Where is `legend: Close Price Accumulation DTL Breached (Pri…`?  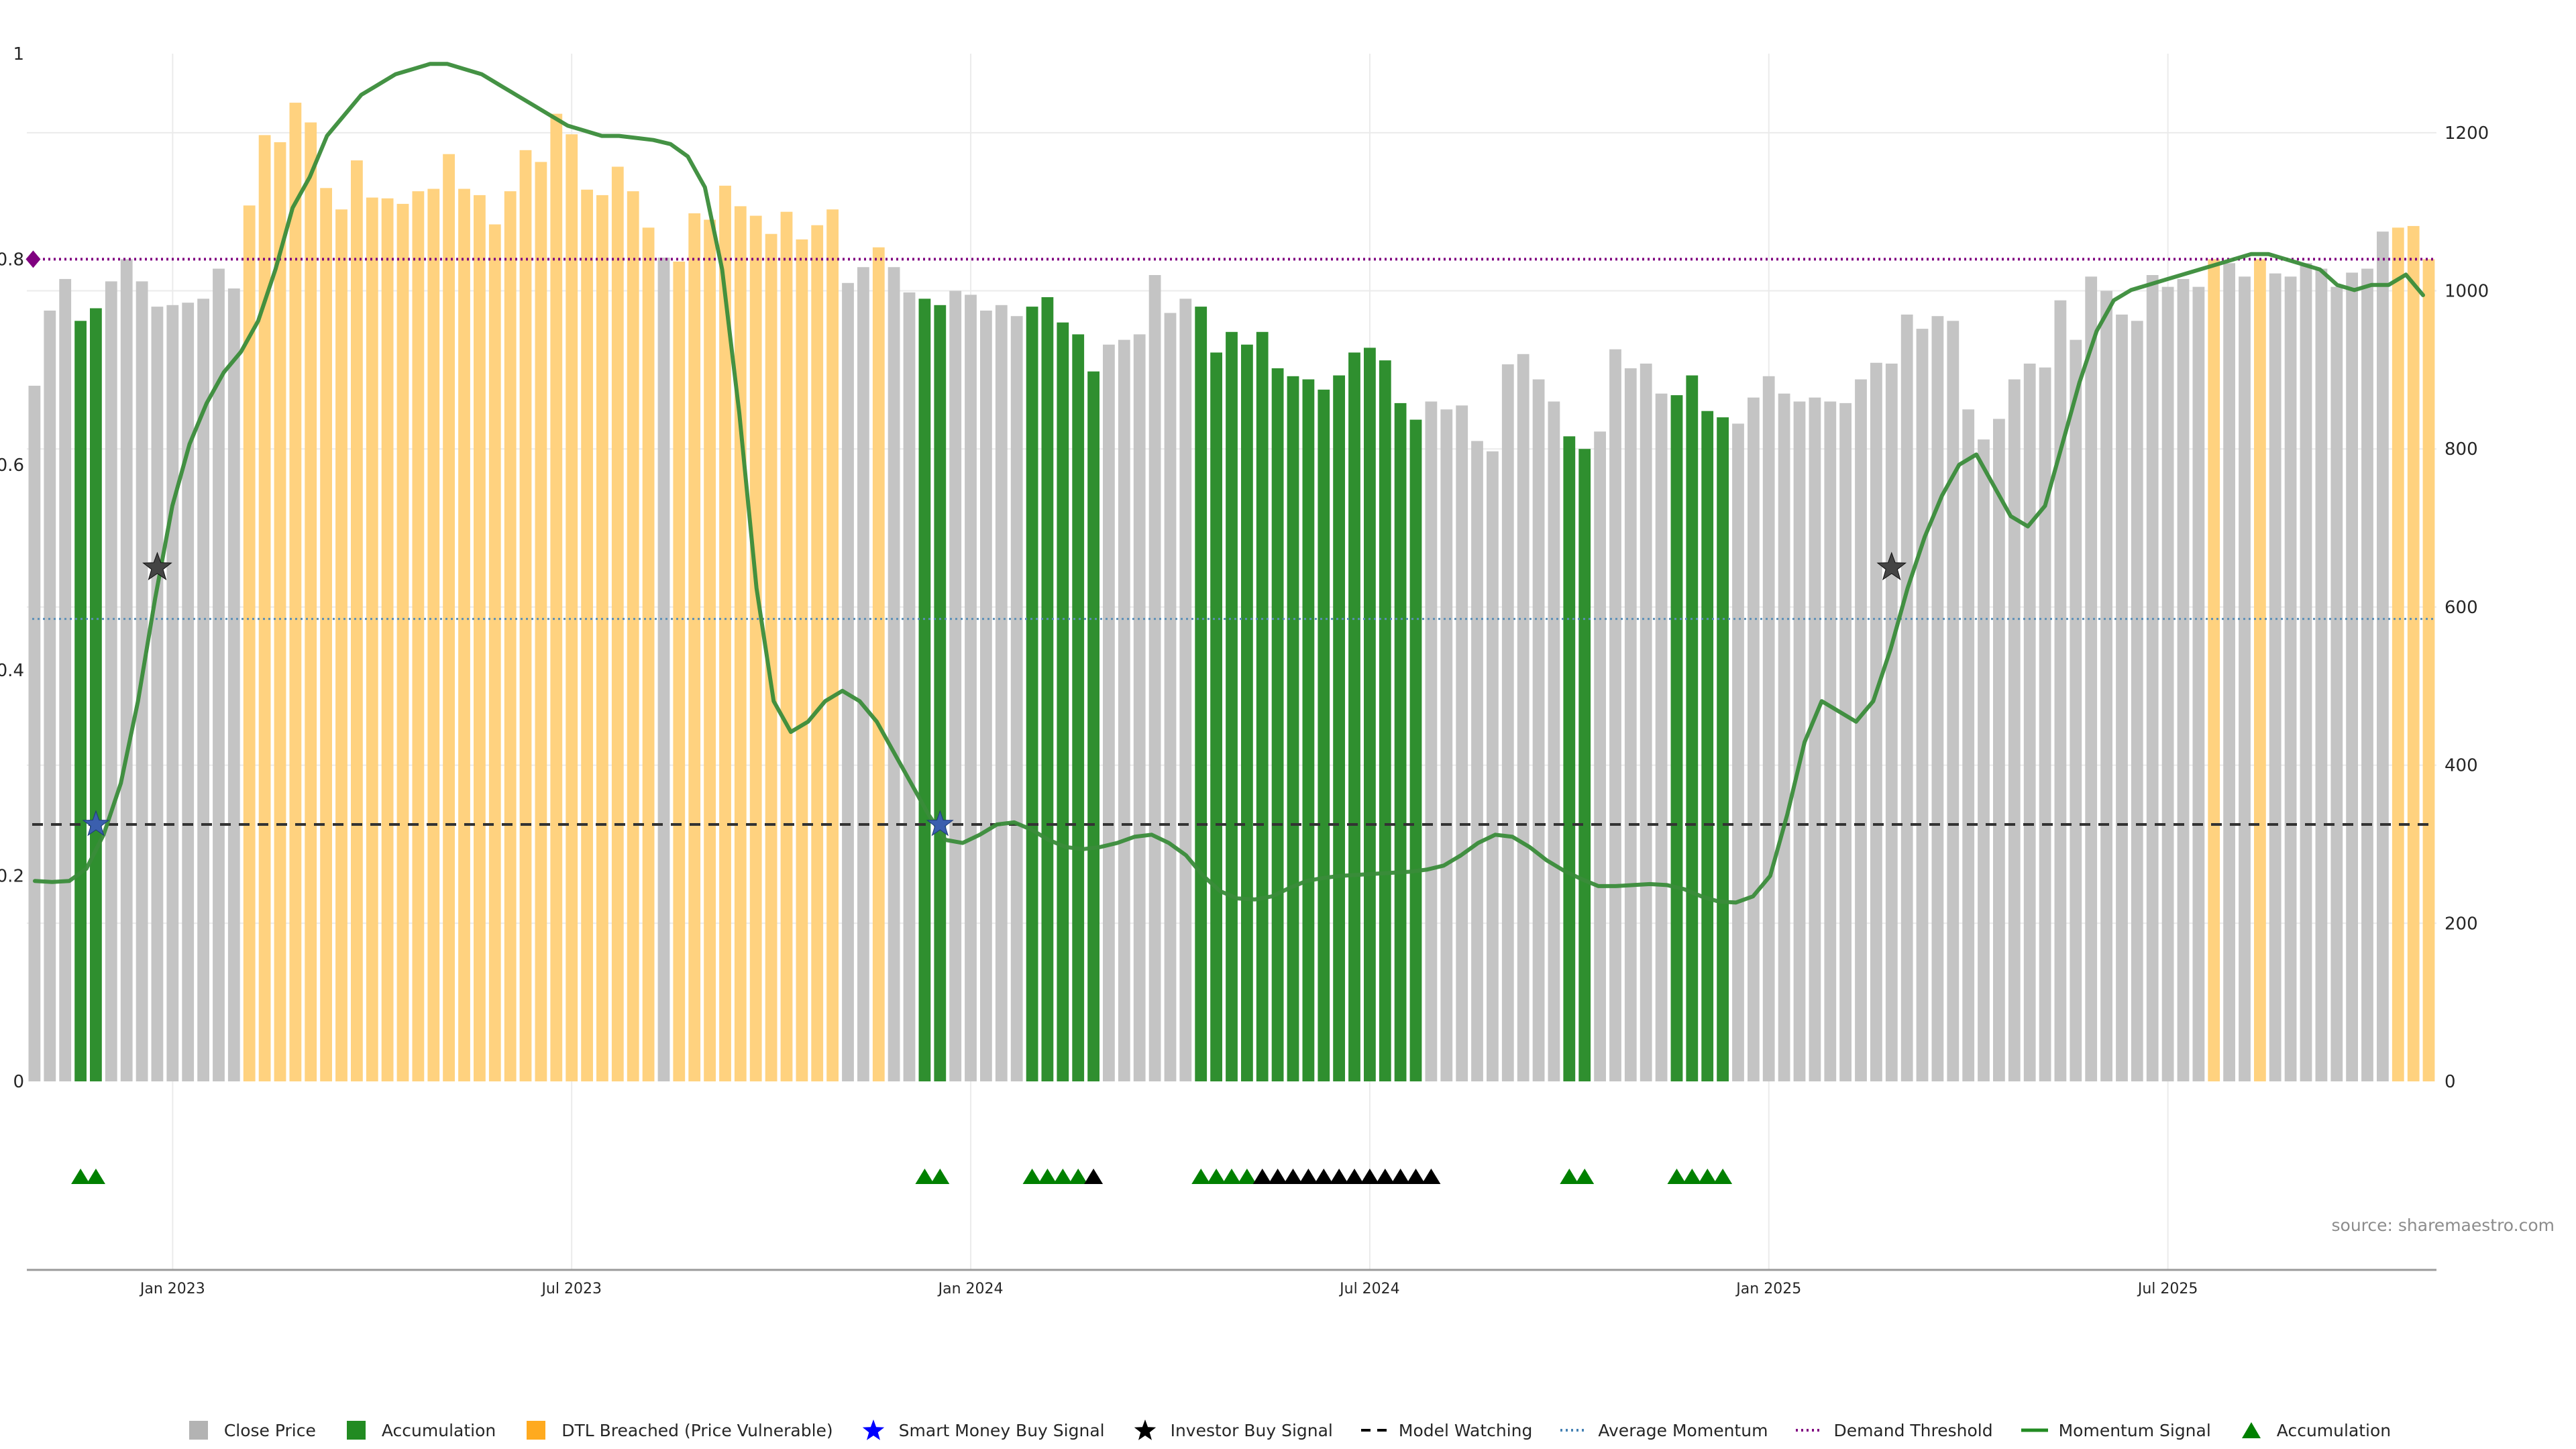
legend: Close Price Accumulation DTL Breached (Pri… is located at coordinates (1288, 1430).